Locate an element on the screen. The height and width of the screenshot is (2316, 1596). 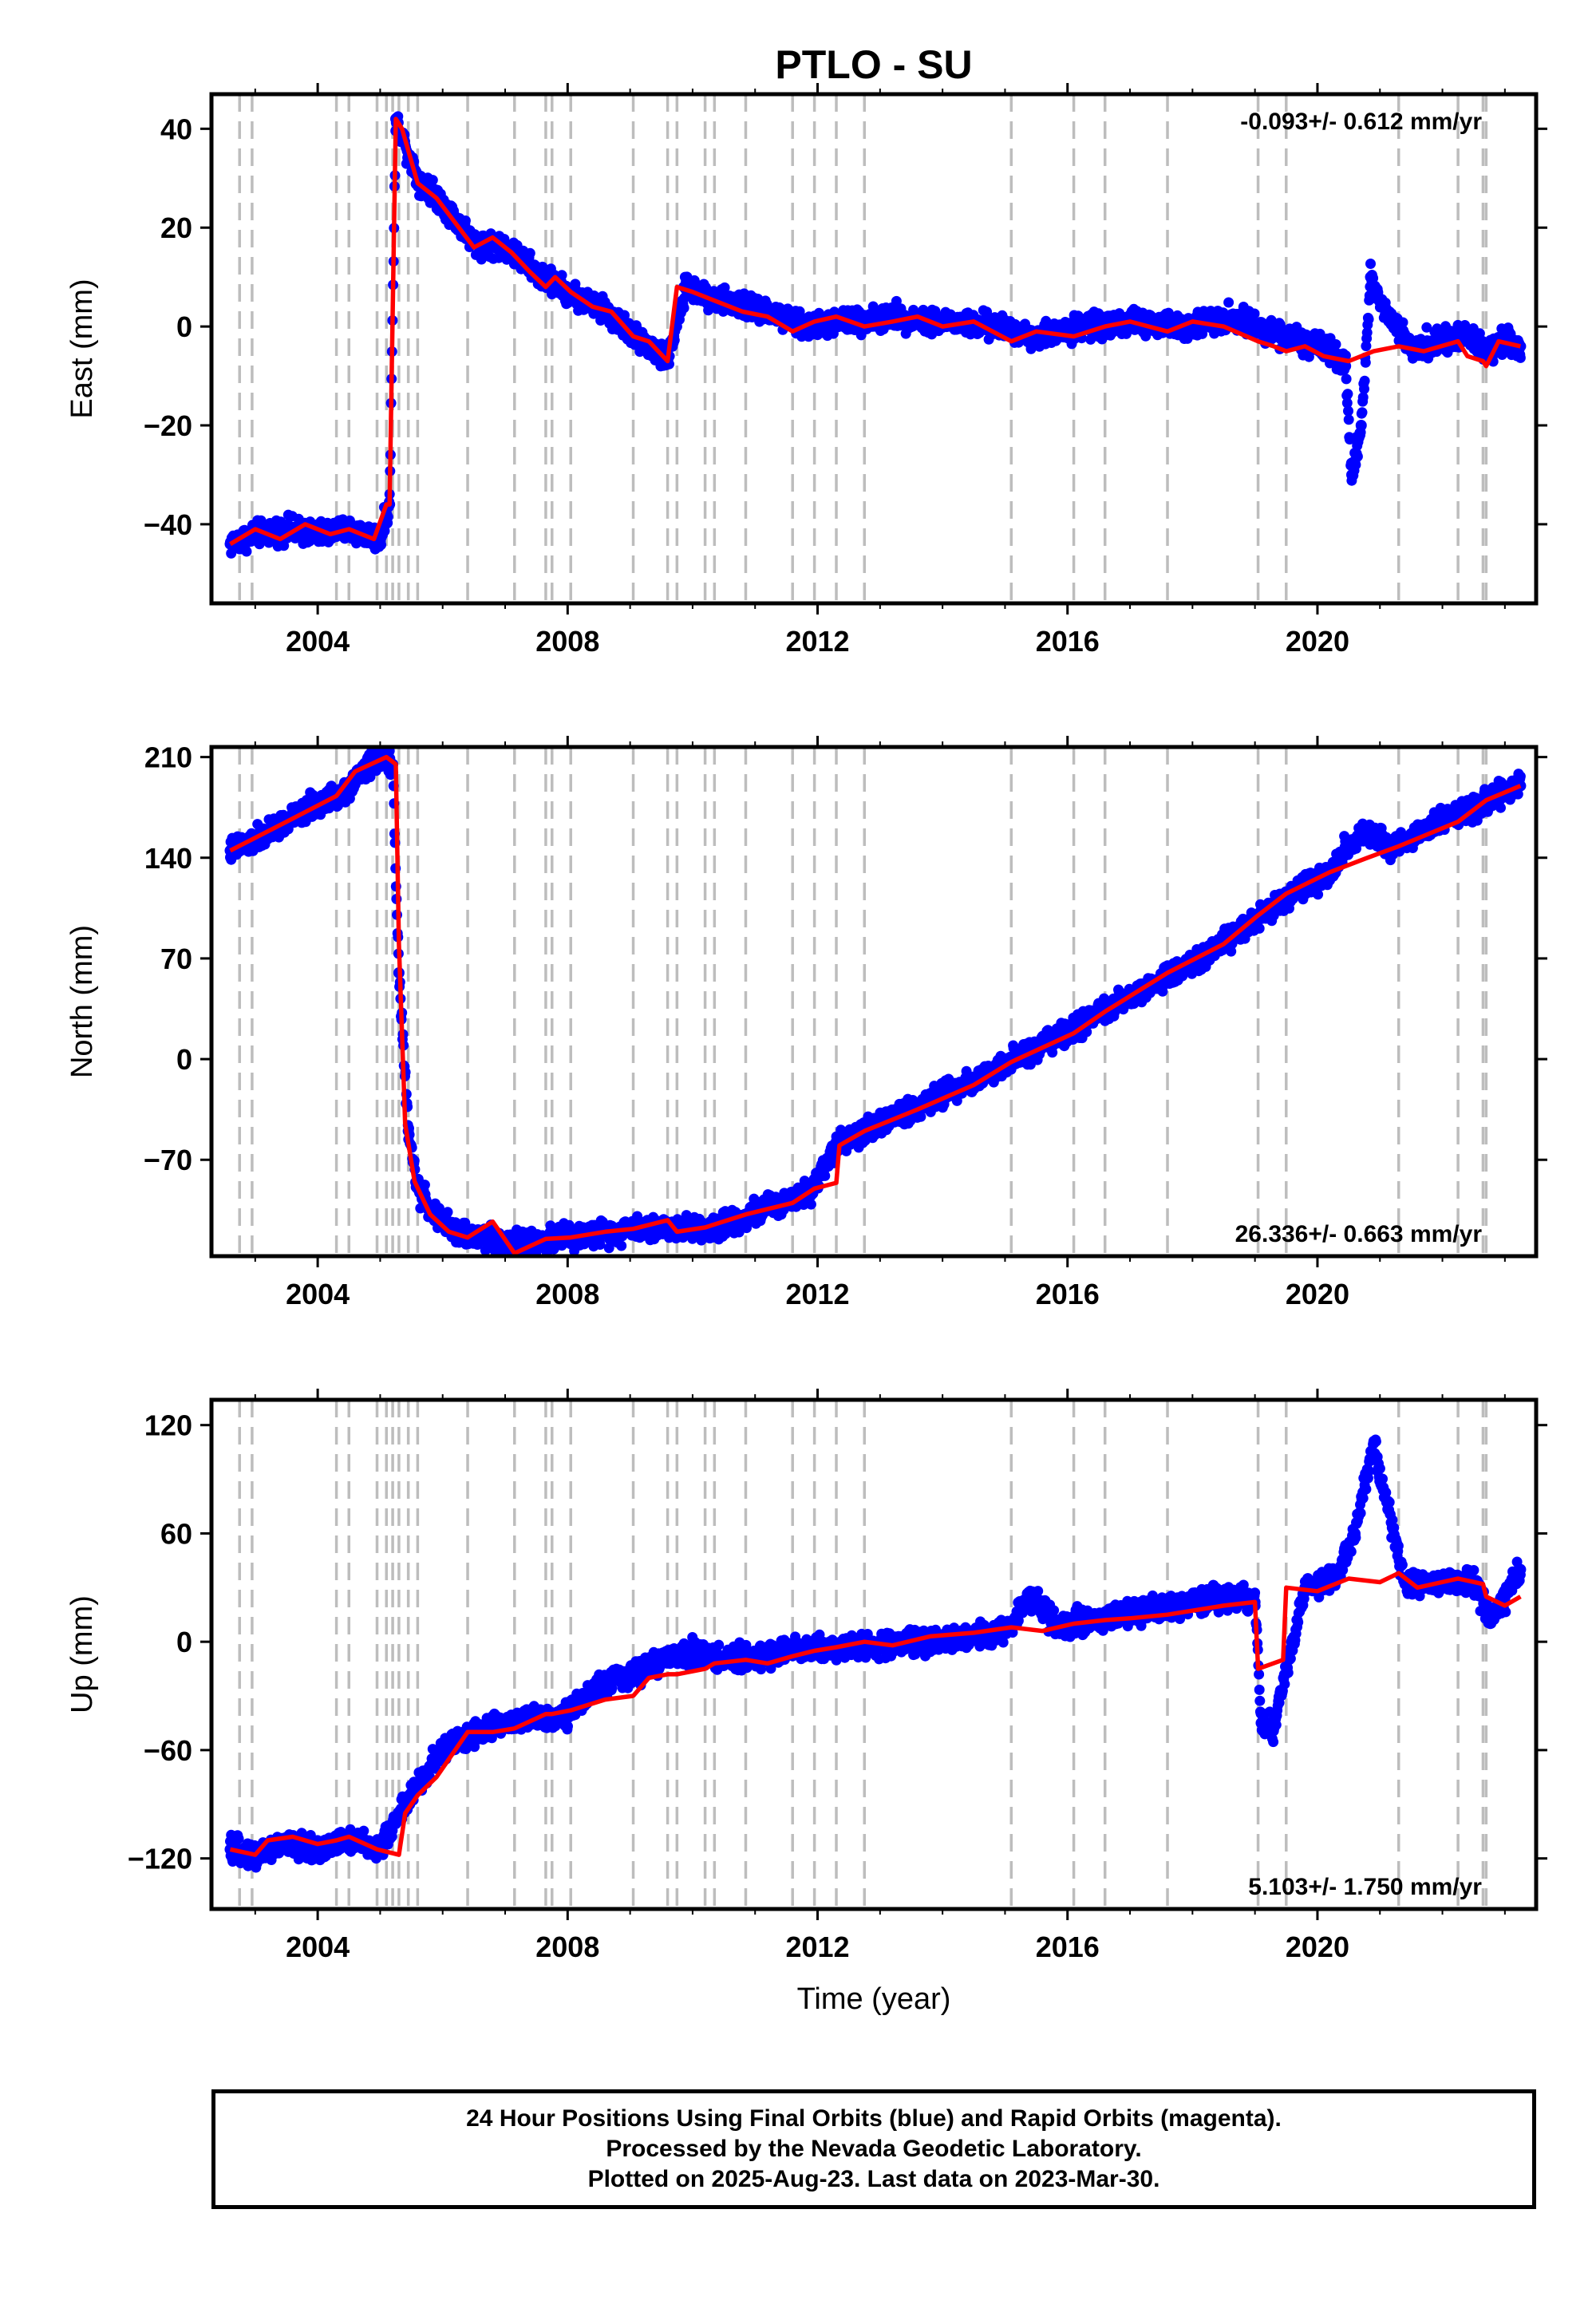
y-tick-label: −20 is located at coordinates (168, 425).